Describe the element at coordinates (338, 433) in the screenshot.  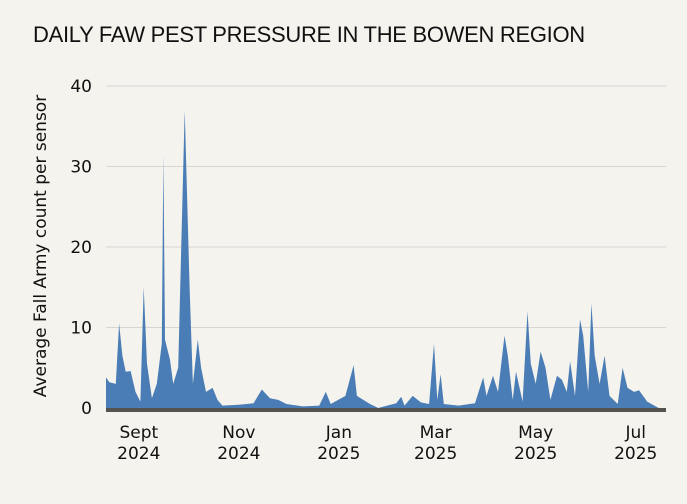
I see `x-tick-month: Jan` at that location.